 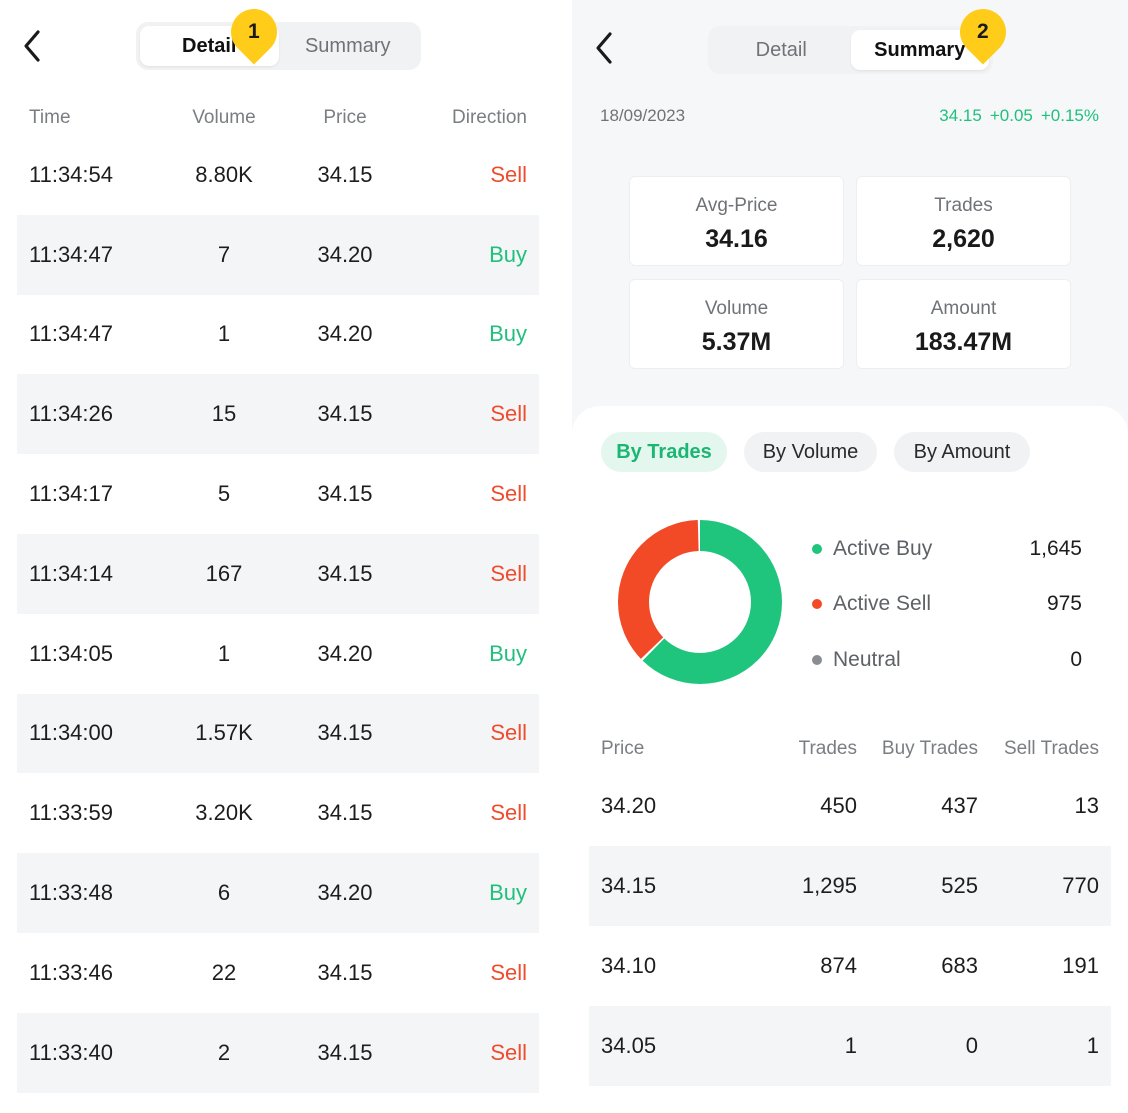 I want to click on stat-label: Avg-Price, so click(x=736, y=205).